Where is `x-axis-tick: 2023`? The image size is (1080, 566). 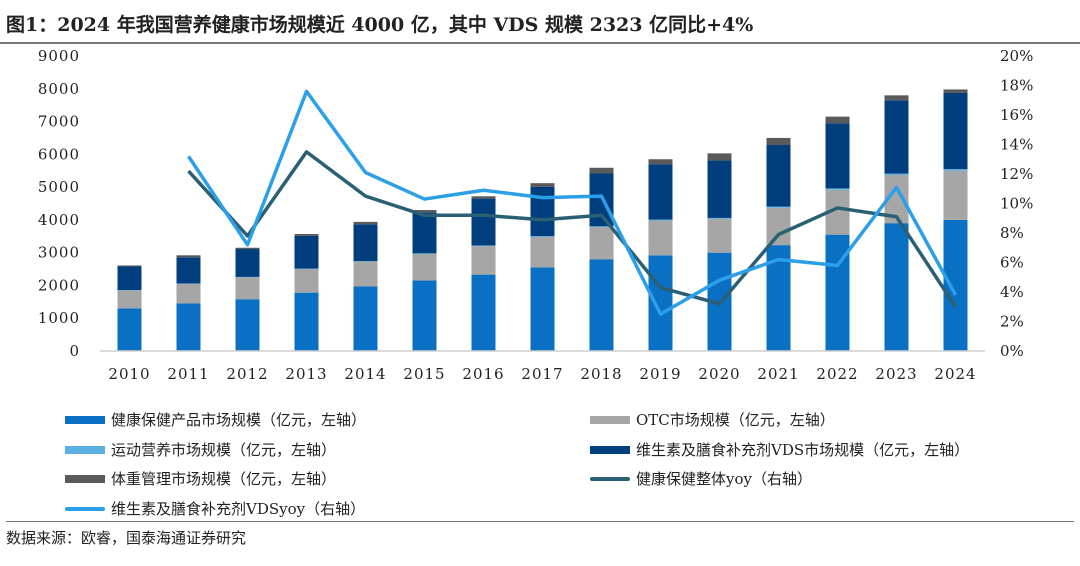
x-axis-tick: 2023 is located at coordinates (896, 374).